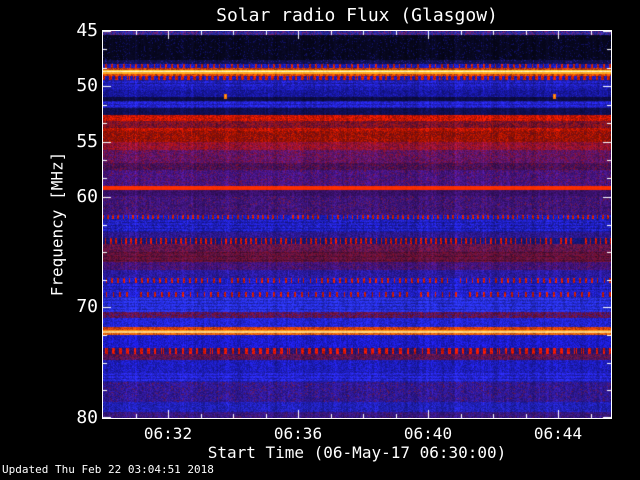 Image resolution: width=640 pixels, height=480 pixels. What do you see at coordinates (57, 224) in the screenshot?
I see `y-axis-title: Frequency [MHz]` at bounding box center [57, 224].